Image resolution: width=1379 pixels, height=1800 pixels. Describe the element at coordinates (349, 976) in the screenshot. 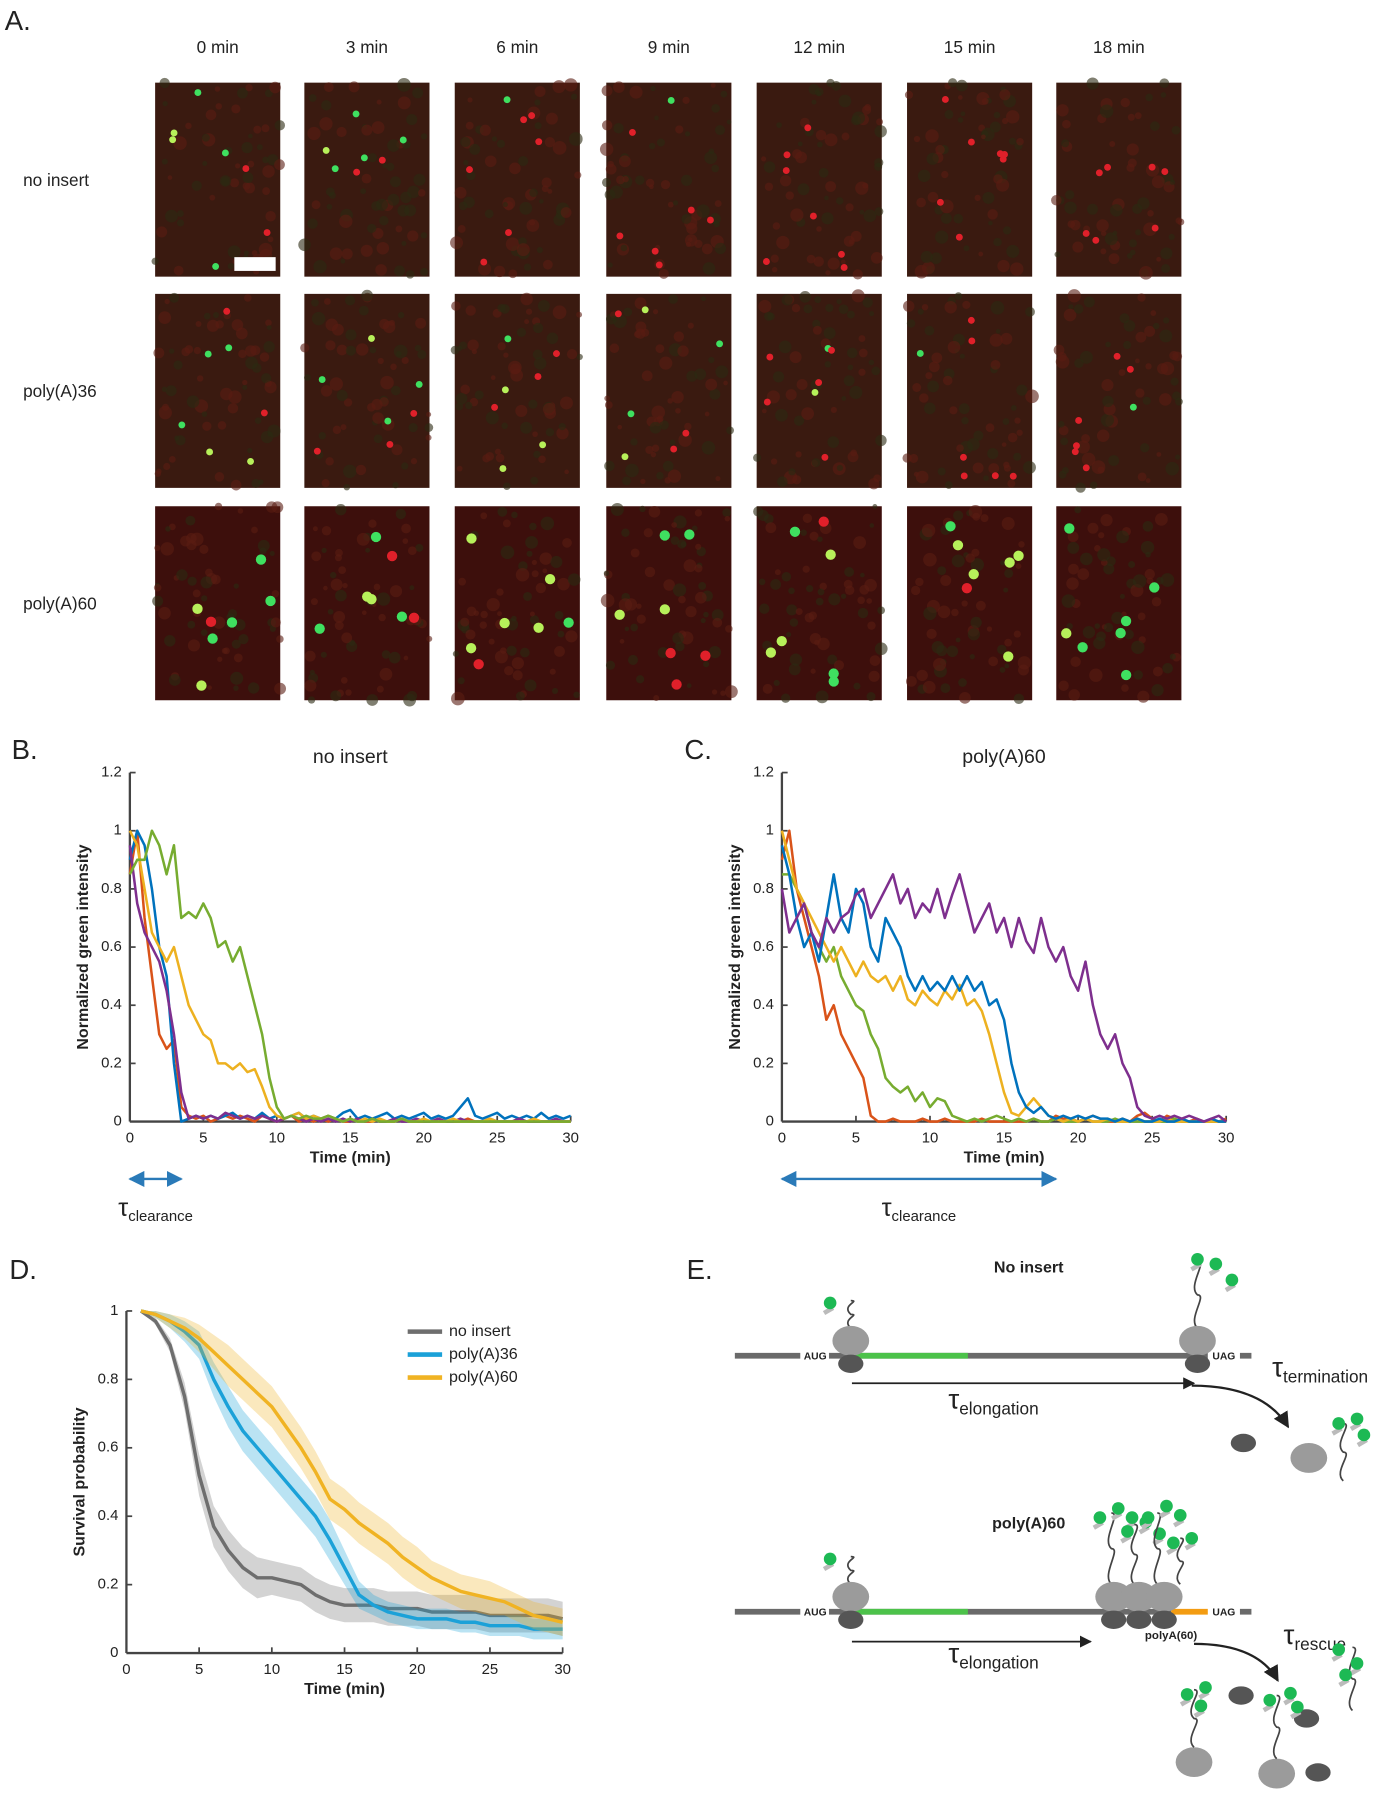

I see `series-line` at that location.